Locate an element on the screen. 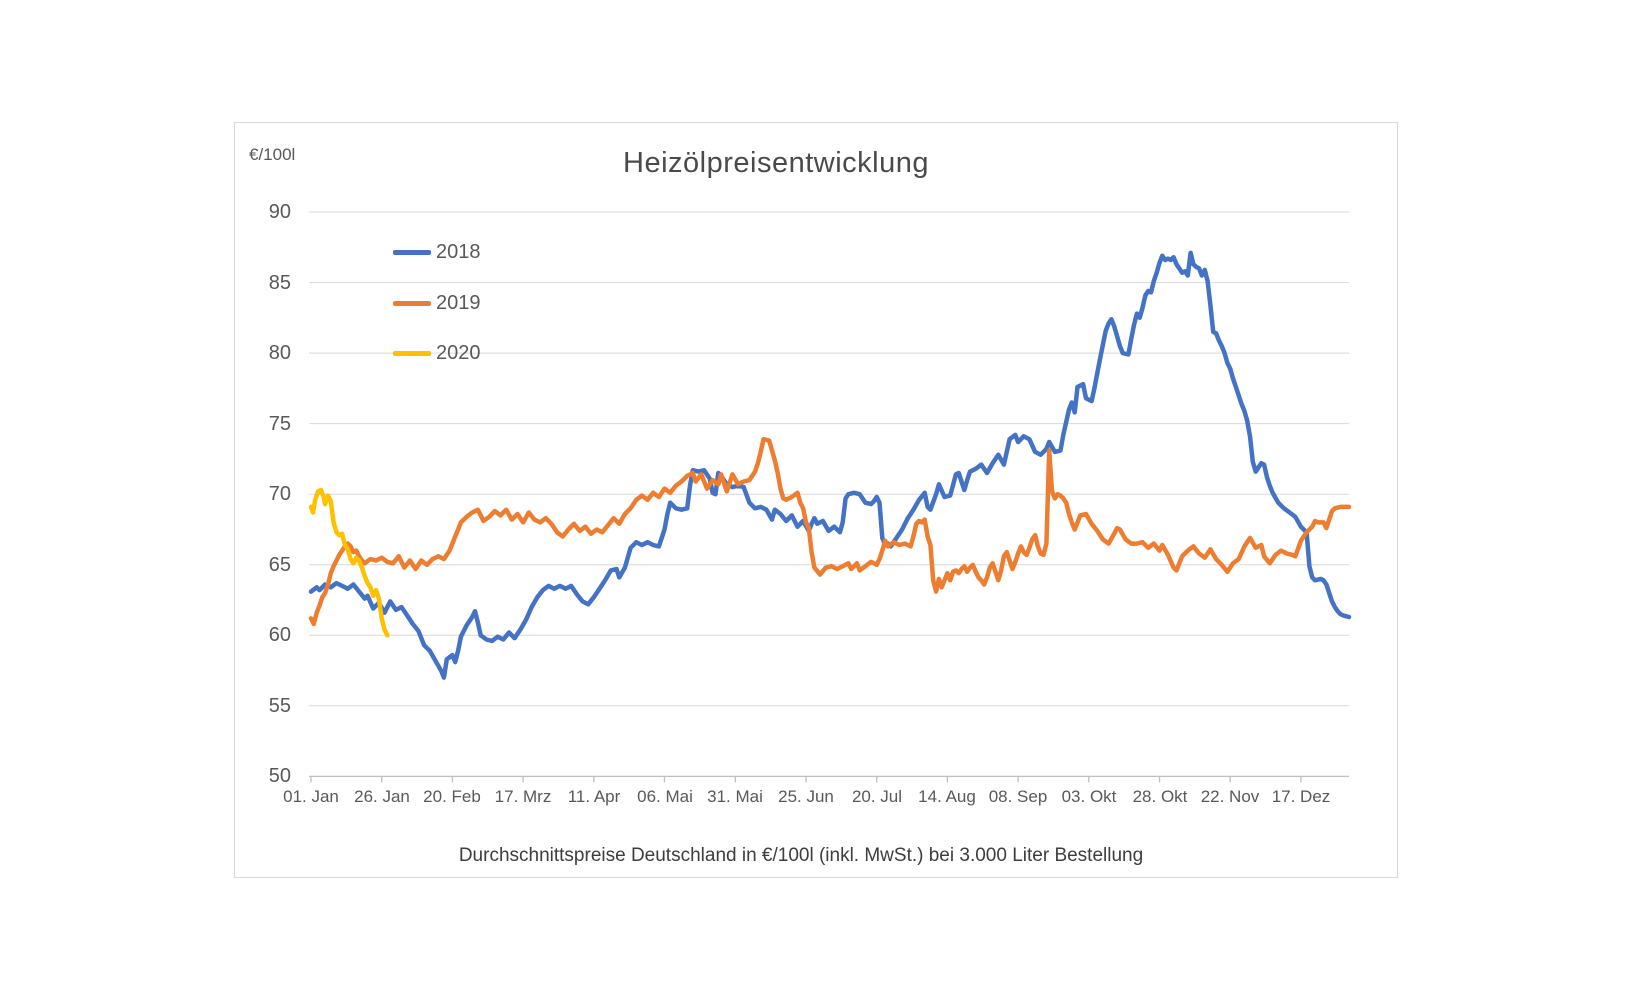 Image resolution: width=1632 pixels, height=1002 pixels. y-tick-label: 75 is located at coordinates (279, 424).